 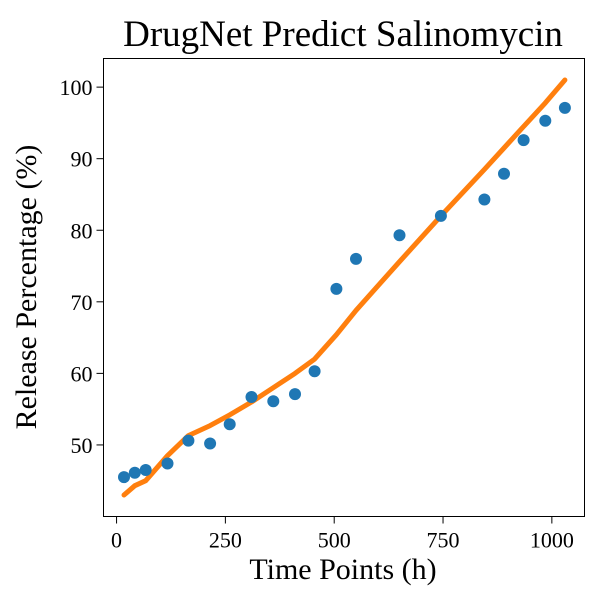 What do you see at coordinates (82, 230) in the screenshot?
I see `y-tick-label: 80` at bounding box center [82, 230].